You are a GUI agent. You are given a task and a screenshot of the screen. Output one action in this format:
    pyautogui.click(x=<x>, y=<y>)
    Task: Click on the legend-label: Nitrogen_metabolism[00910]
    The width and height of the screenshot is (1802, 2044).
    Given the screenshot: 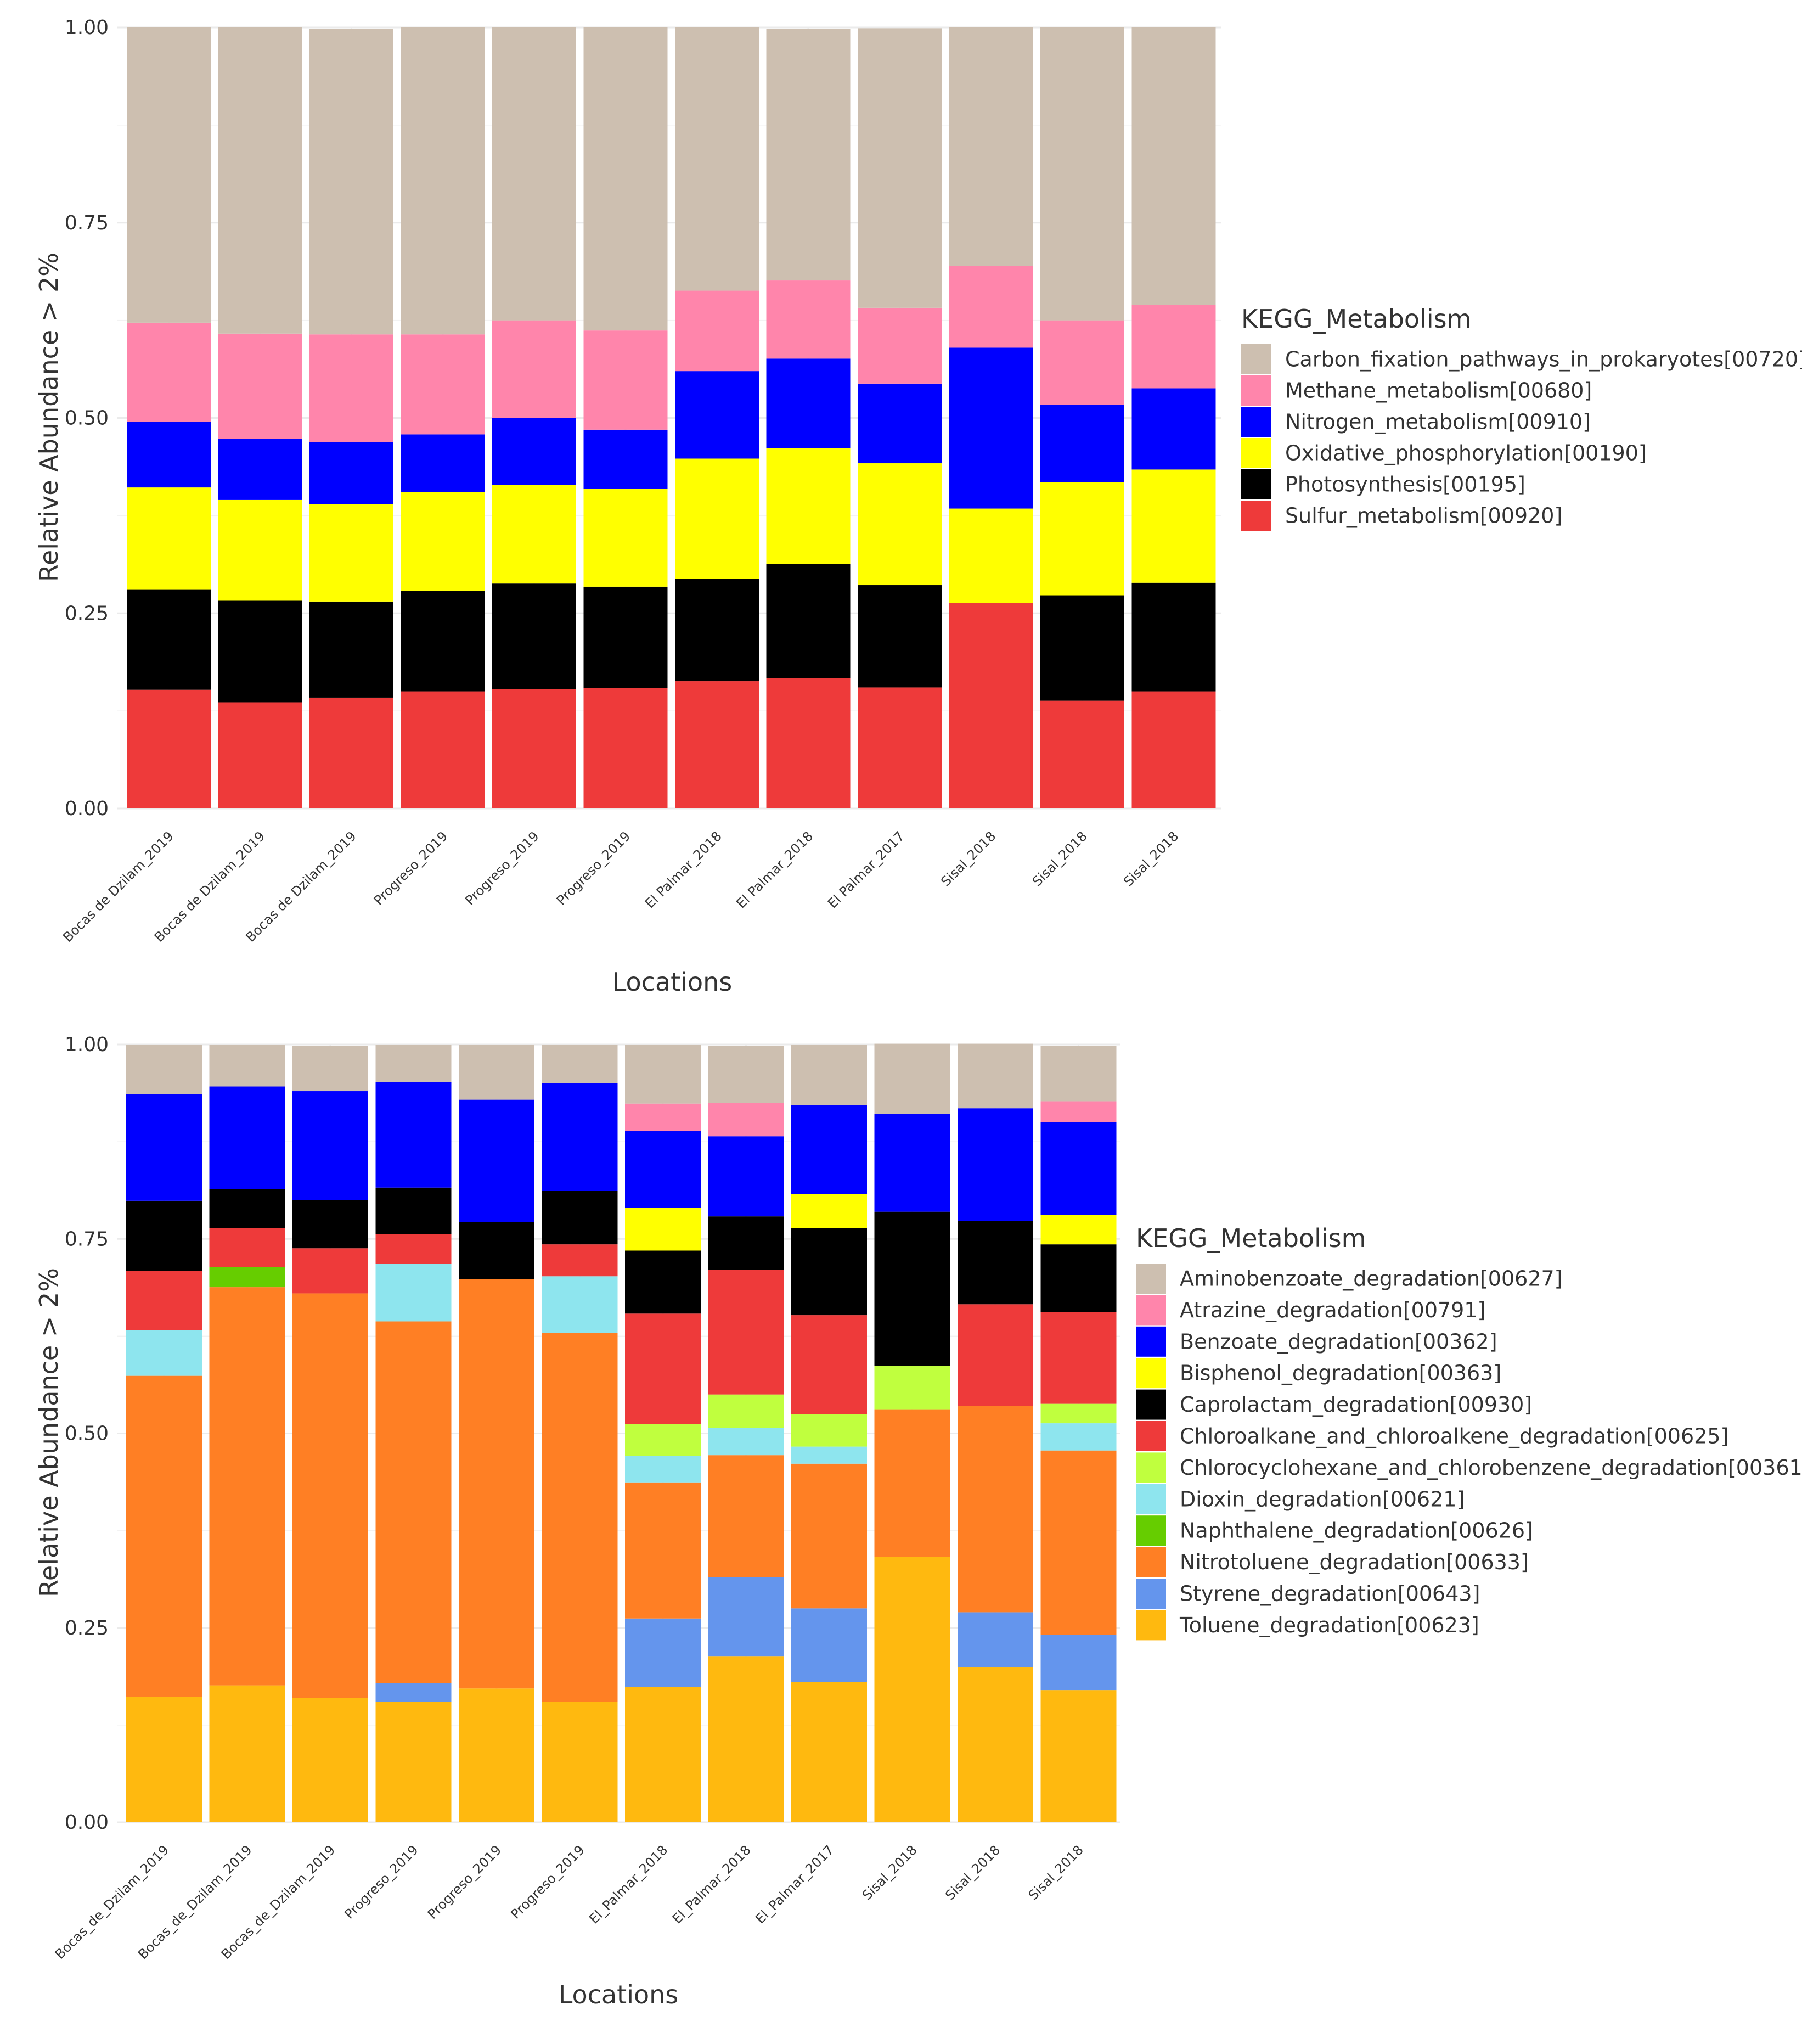 What is the action you would take?
    pyautogui.click(x=1438, y=422)
    